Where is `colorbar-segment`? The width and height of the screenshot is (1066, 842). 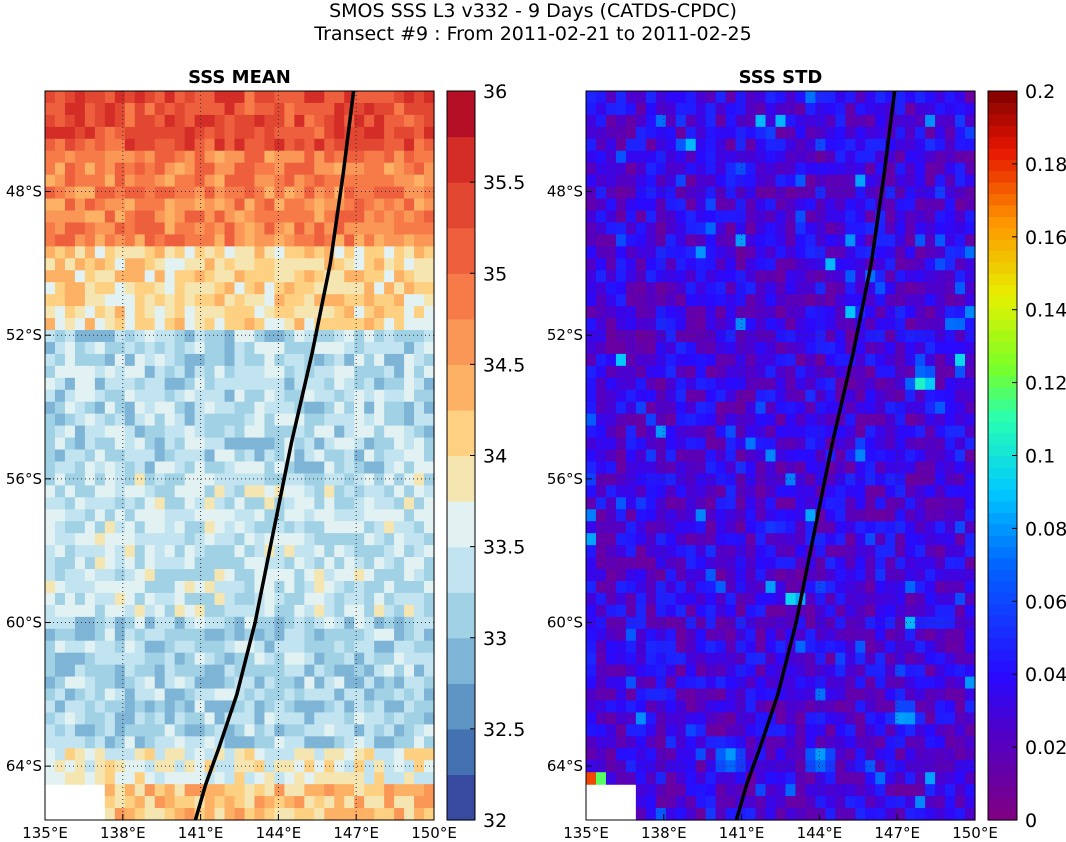
colorbar-segment is located at coordinates (1002, 609).